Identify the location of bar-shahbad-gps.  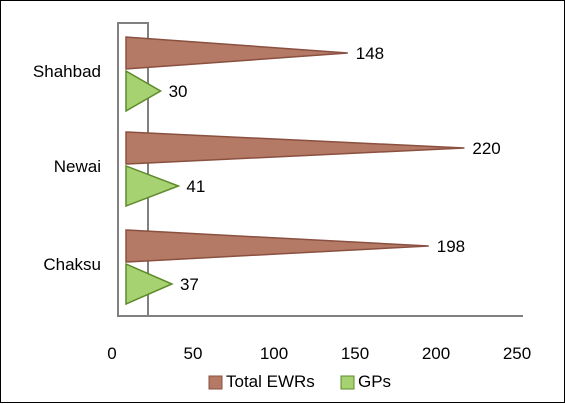
(144, 91).